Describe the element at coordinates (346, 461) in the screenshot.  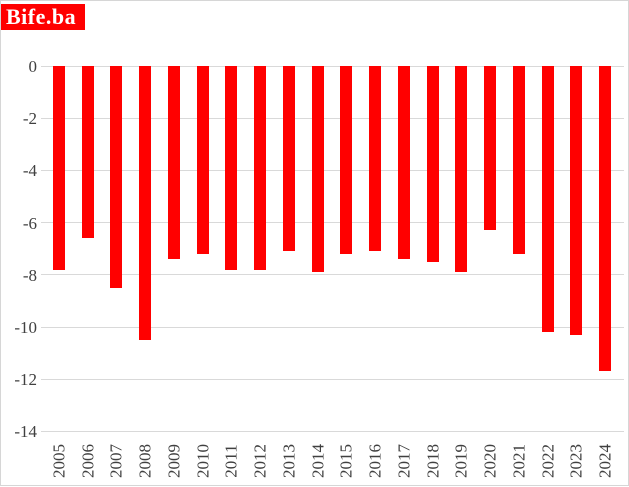
I see `x-axis-tick-label: 2015` at that location.